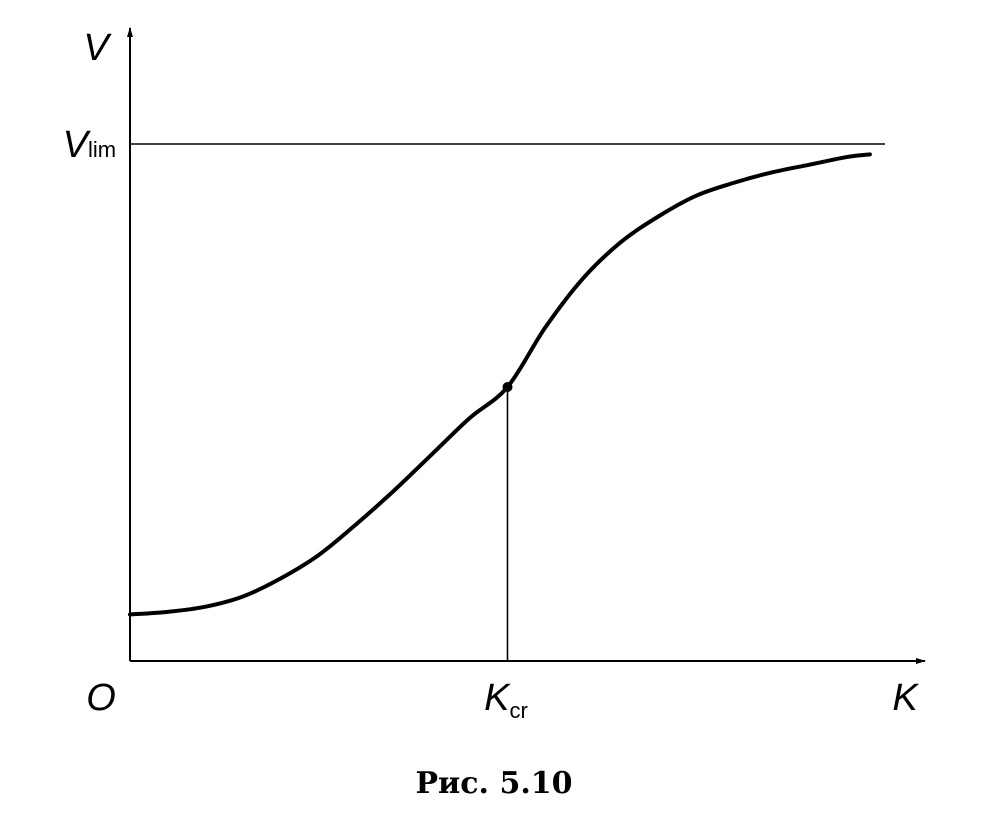 The width and height of the screenshot is (994, 820). Describe the element at coordinates (97, 48) in the screenshot. I see `y-axis-label: V` at that location.